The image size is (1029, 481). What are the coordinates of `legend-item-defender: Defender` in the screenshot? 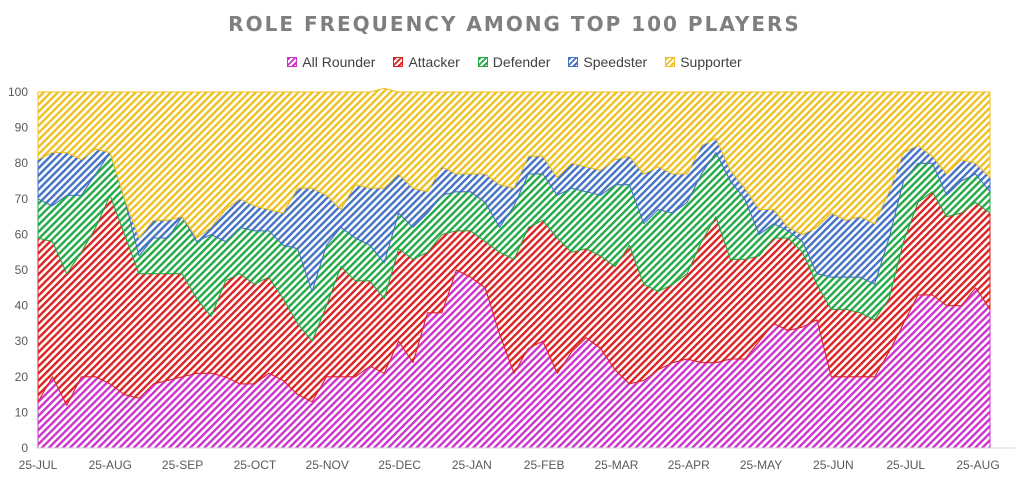 It's located at (514, 62).